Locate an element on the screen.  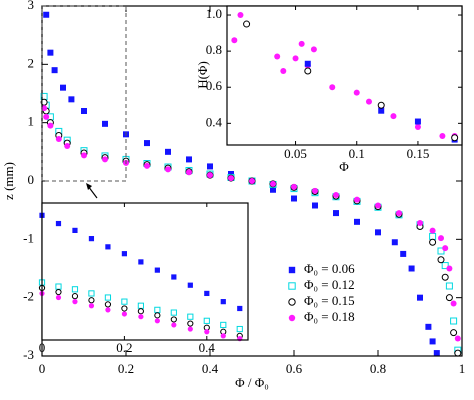
y-tick-label: 2 is located at coordinates (31, 62).